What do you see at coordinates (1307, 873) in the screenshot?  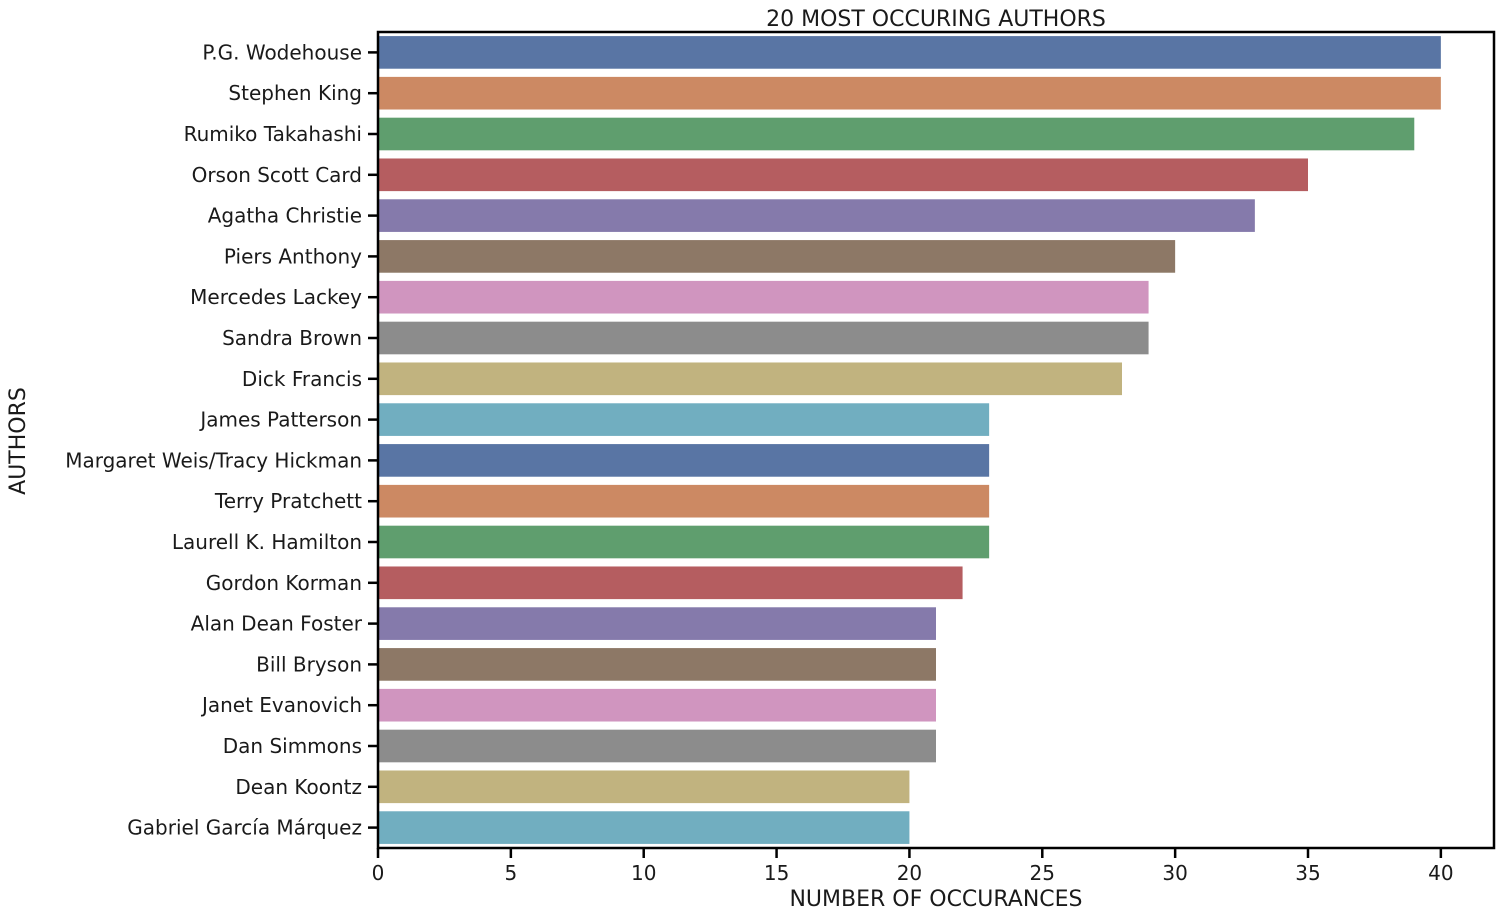 I see `x-tick-label: 35` at bounding box center [1307, 873].